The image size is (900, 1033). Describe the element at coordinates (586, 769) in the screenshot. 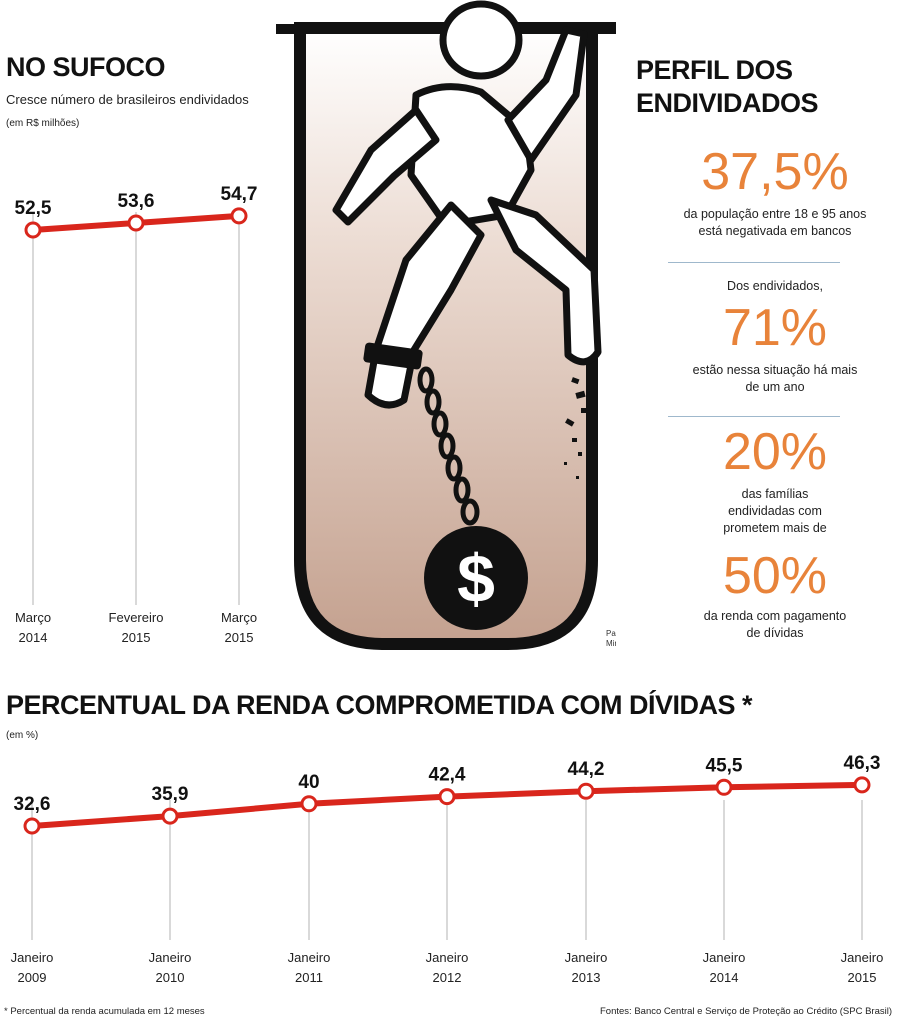

I see `bottom-chart-data-label: 44,2` at that location.